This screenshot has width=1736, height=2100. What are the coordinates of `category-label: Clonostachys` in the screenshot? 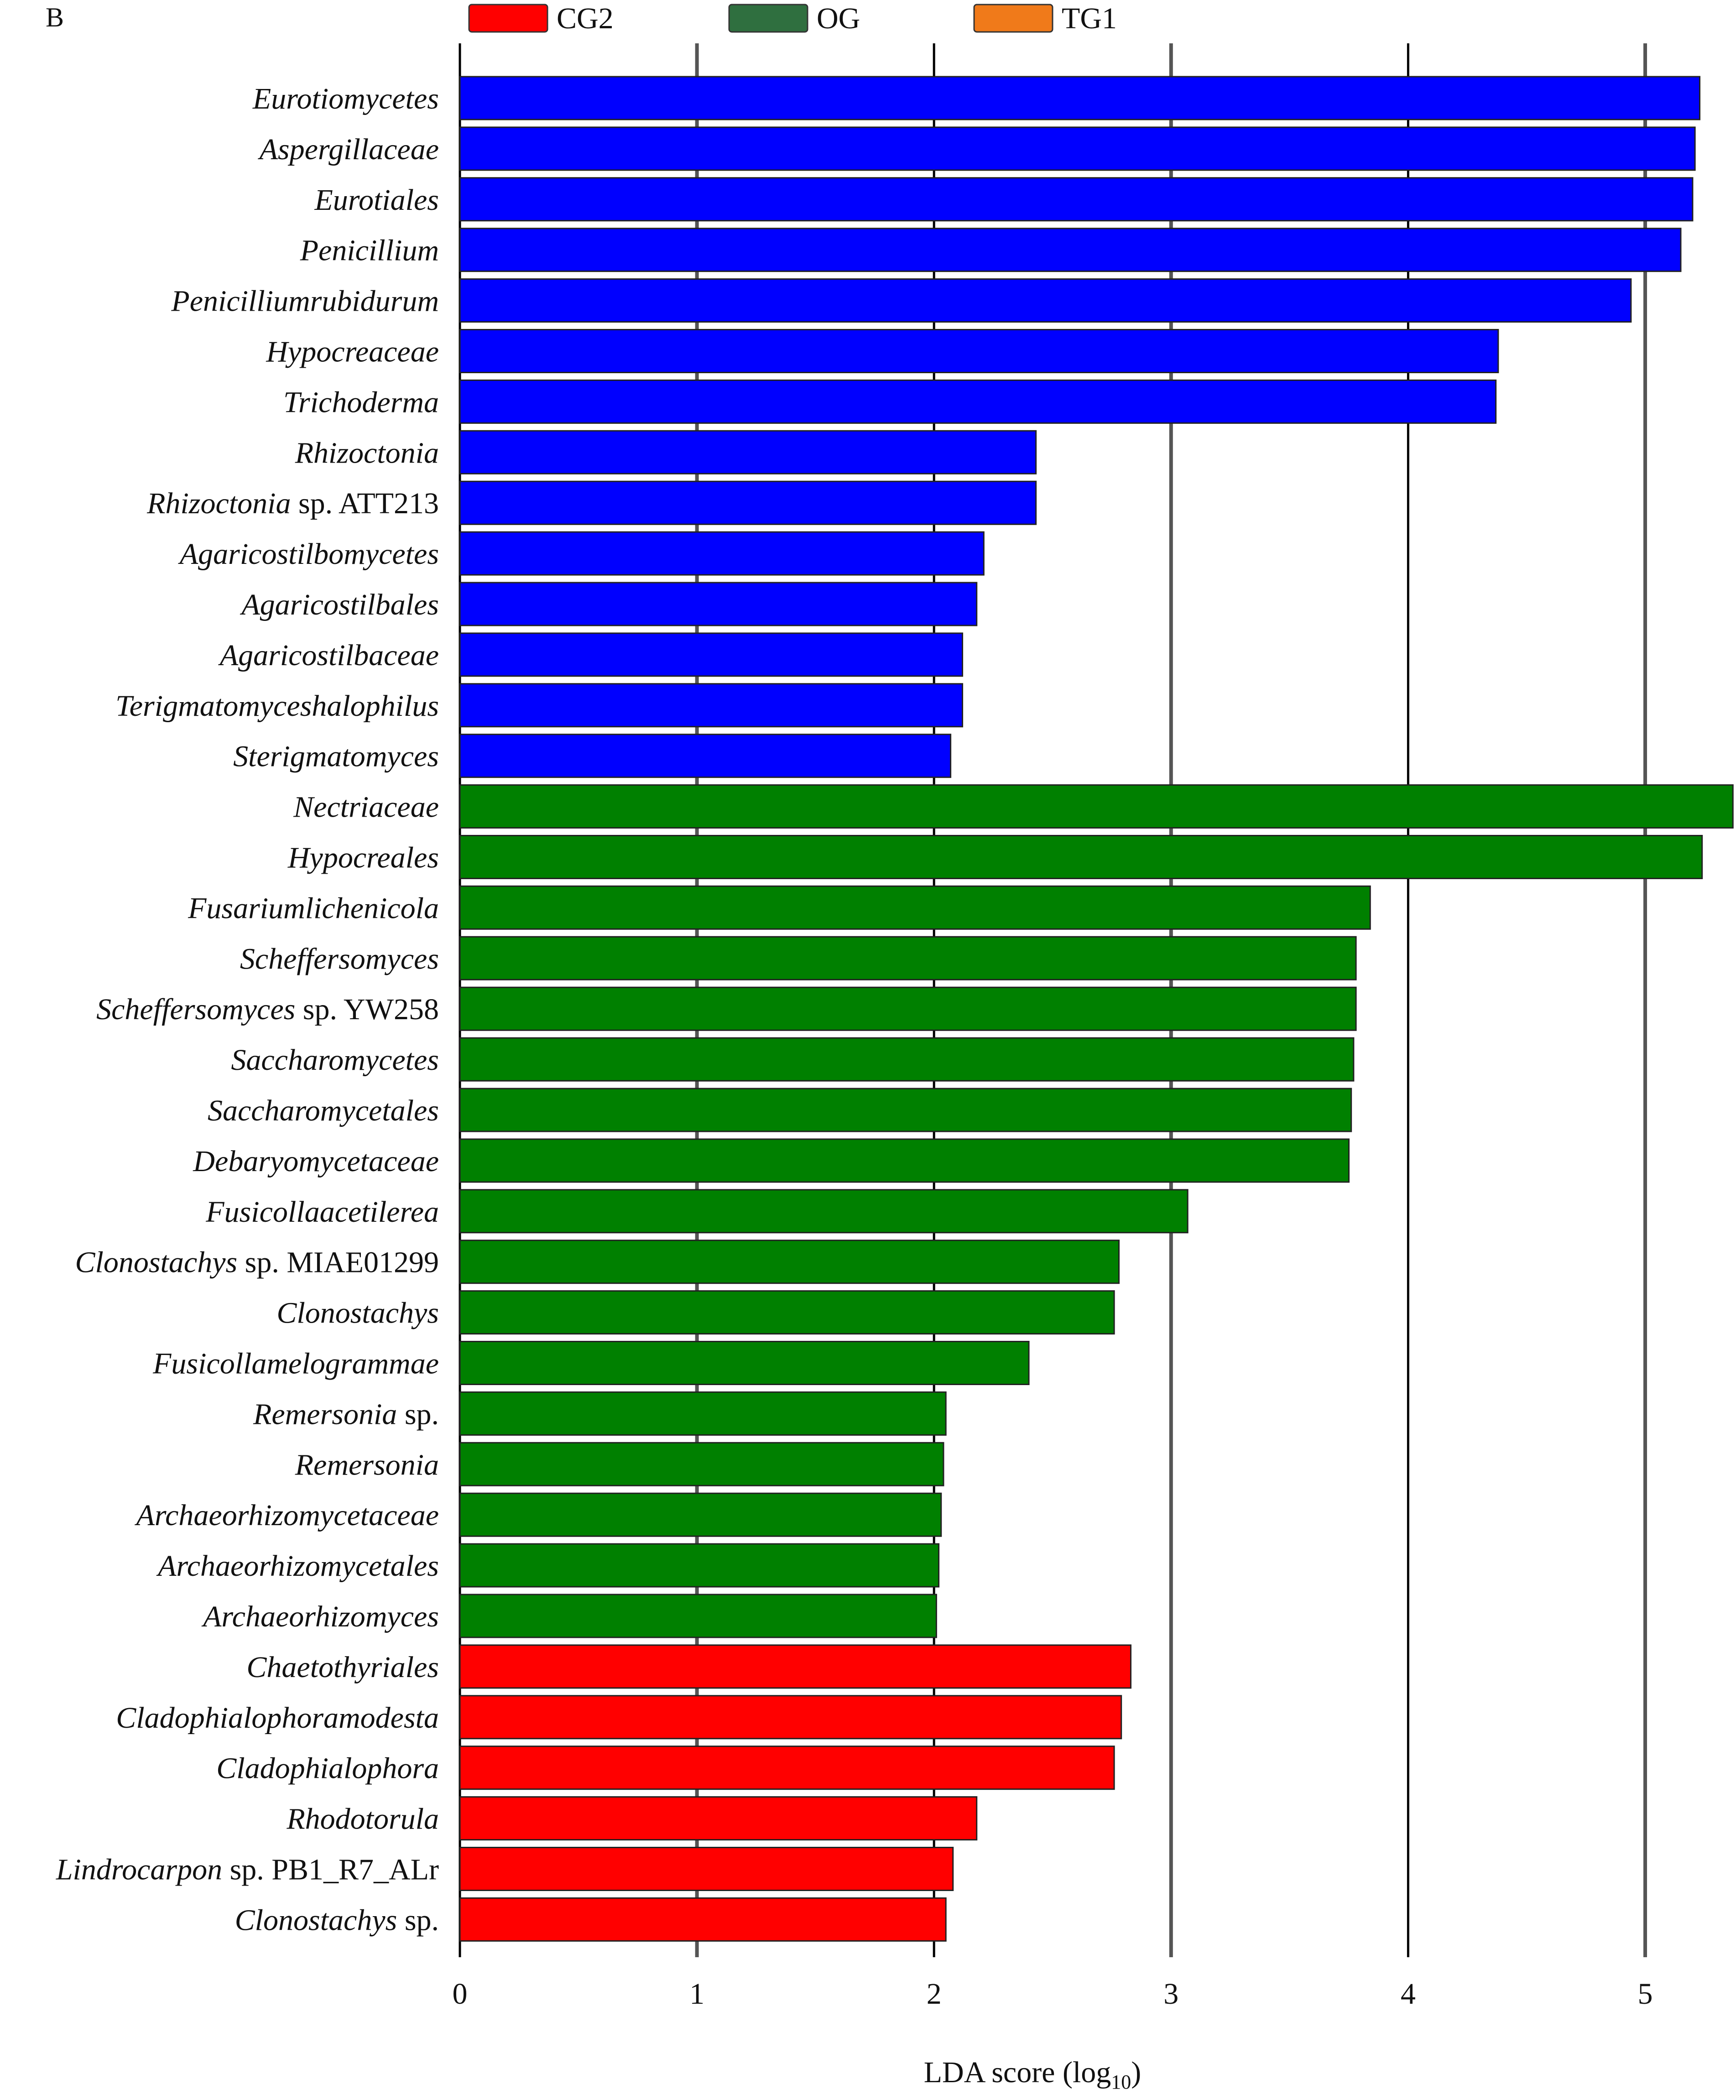 It's located at (357, 1313).